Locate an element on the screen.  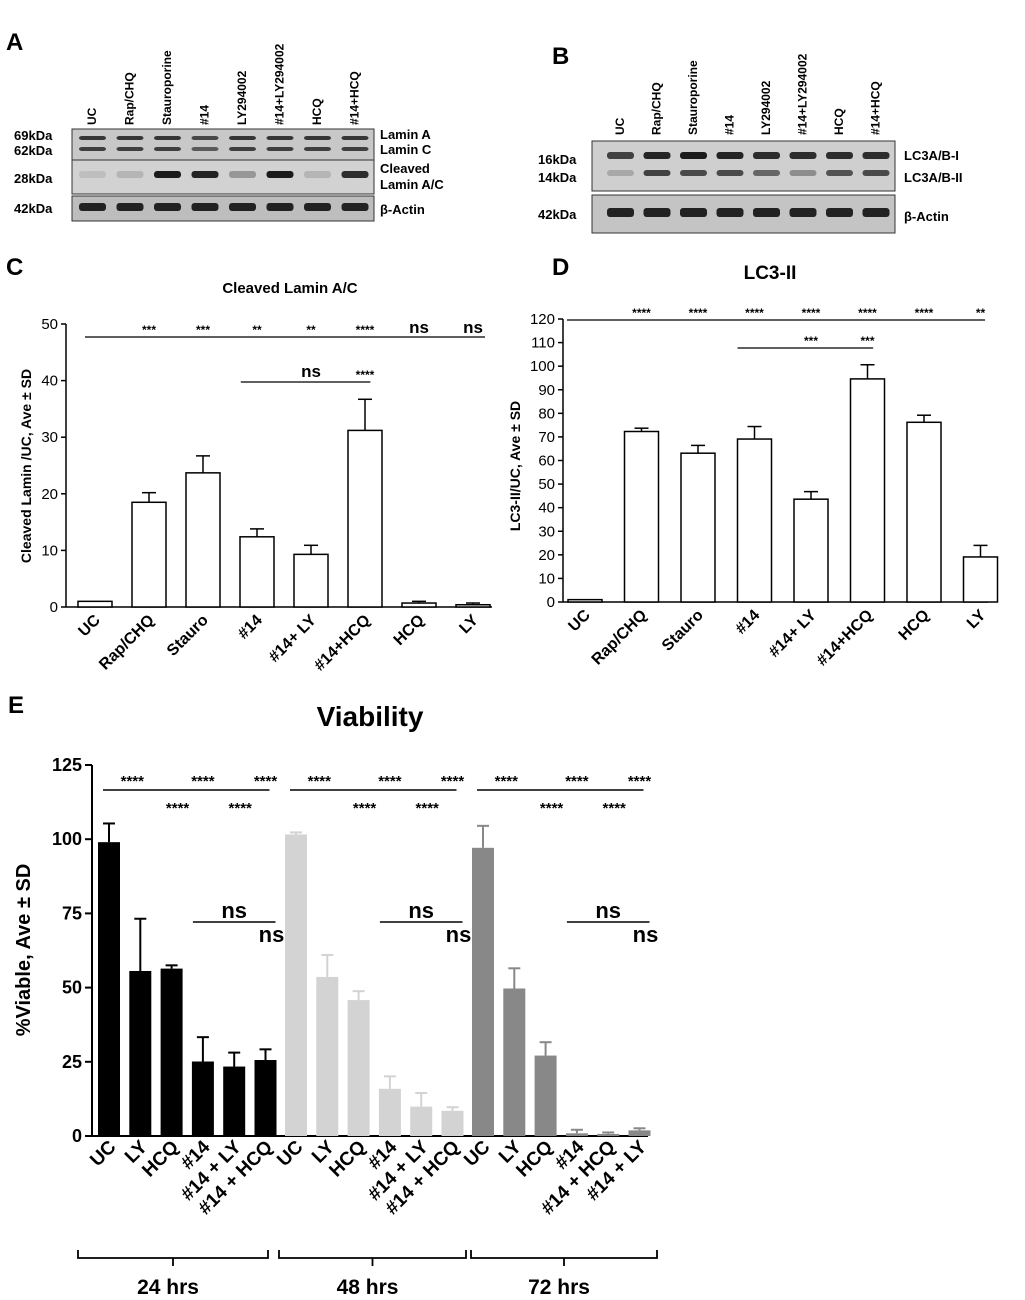
blot-b-lc3-strip is located at coordinates (743, 166).